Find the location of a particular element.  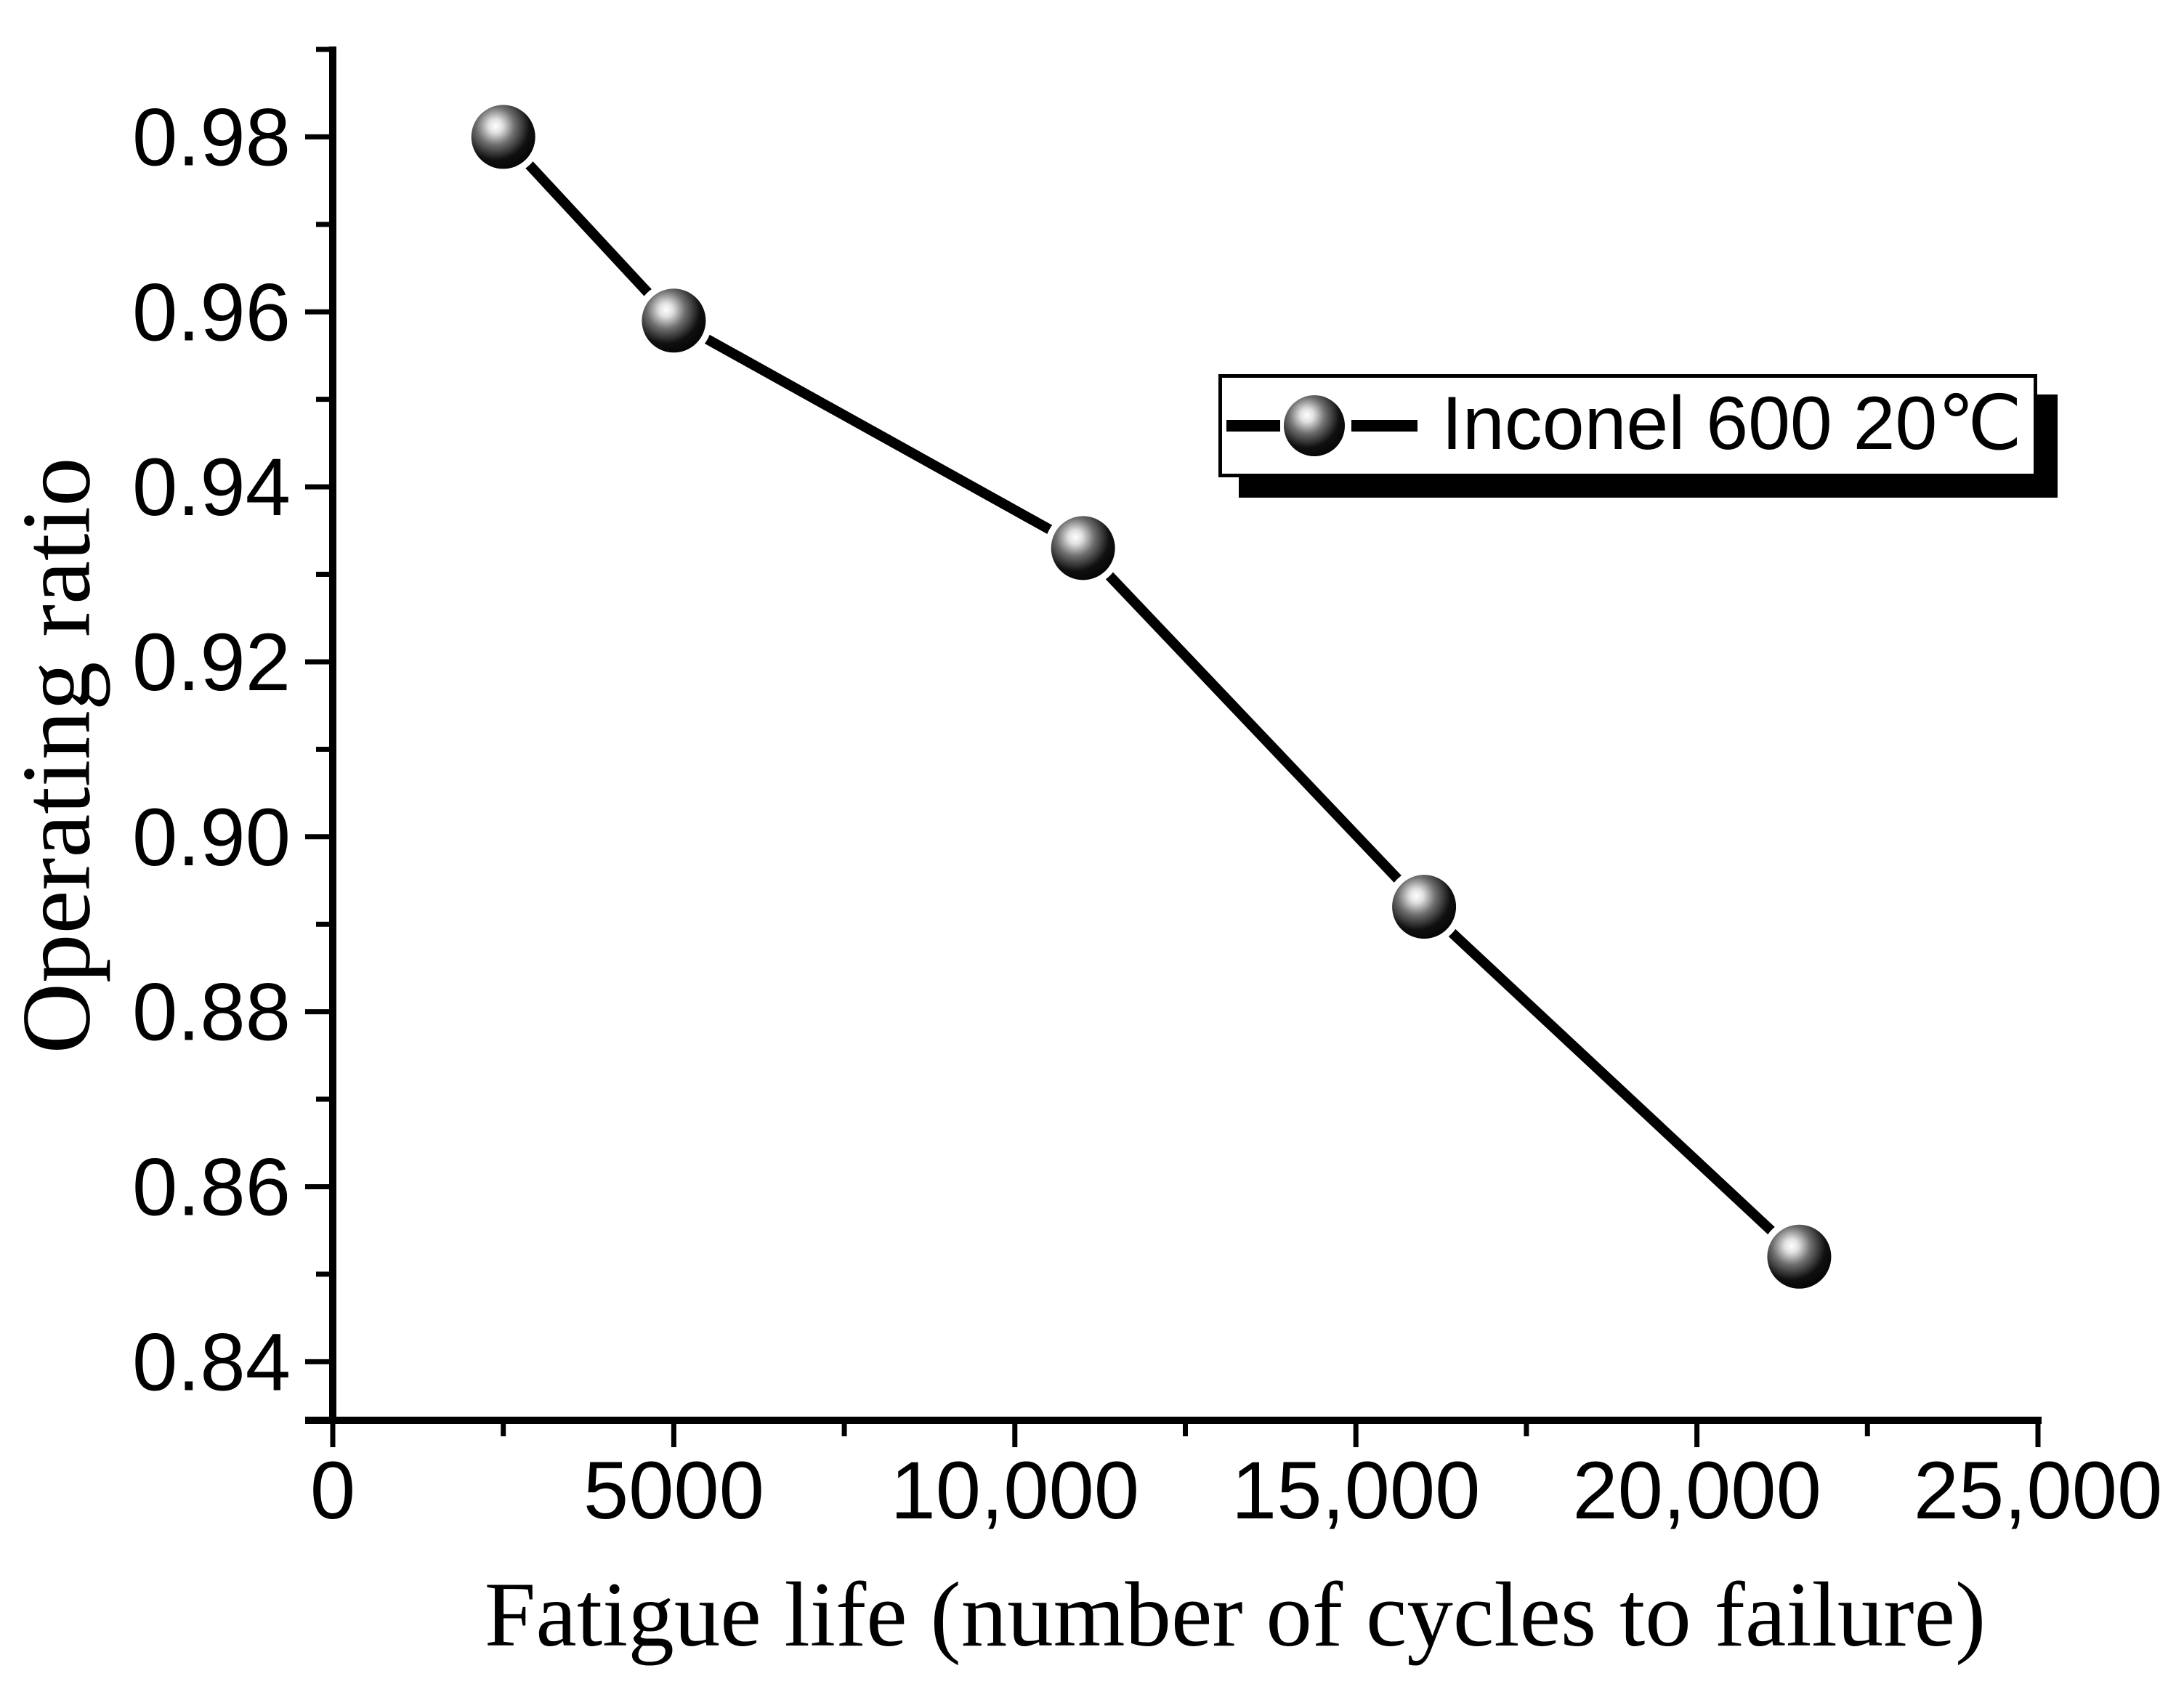

y-tick-label: 0.90 is located at coordinates (211, 837).